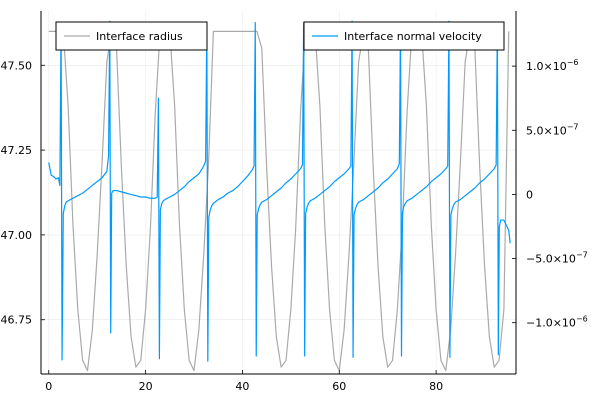 This screenshot has height=400, width=600. I want to click on right-y-tick-label: −5.0×10⁻⁷, so click(557, 258).